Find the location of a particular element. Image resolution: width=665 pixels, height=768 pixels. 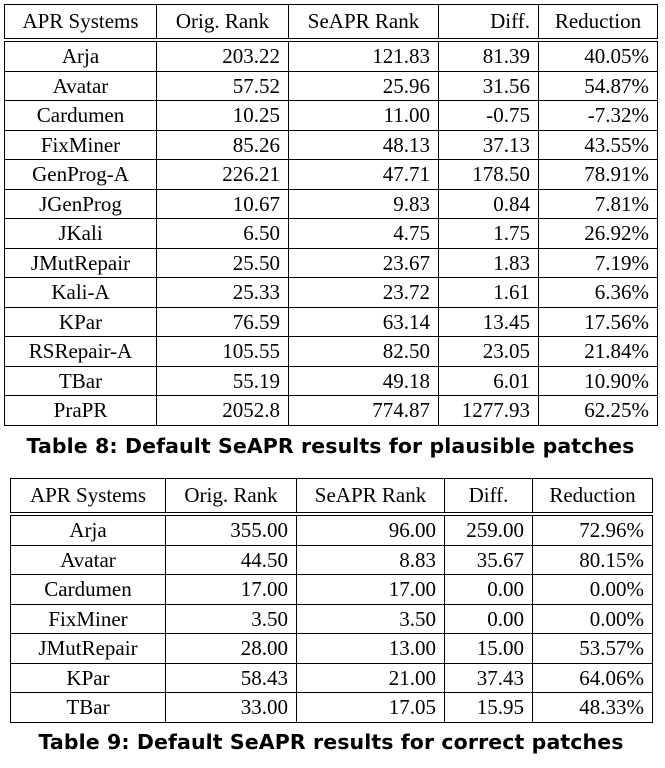

table-row: KPar 58.43 21.00 37.43 64.06% is located at coordinates (331, 677).